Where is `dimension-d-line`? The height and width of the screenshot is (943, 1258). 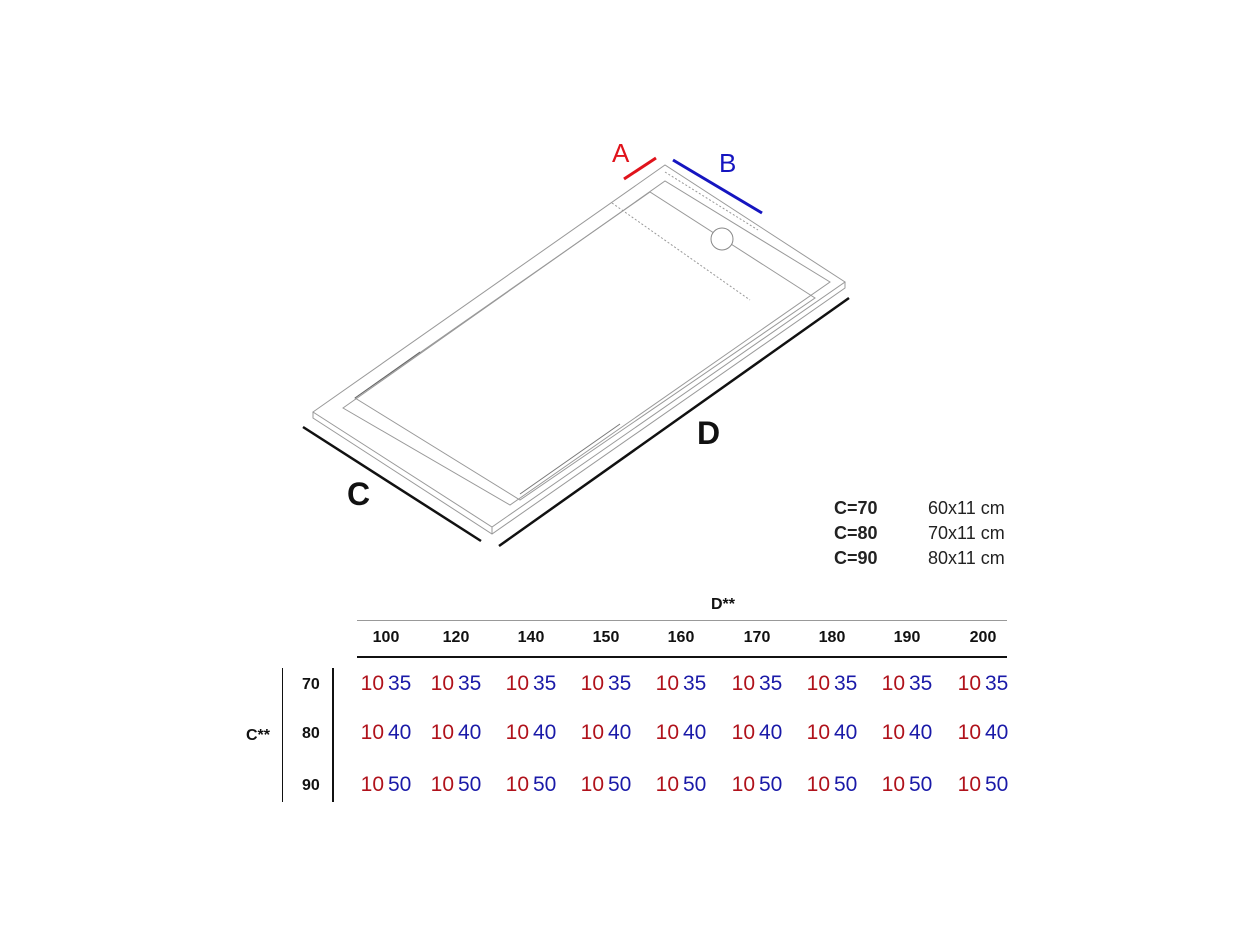
dimension-d-line is located at coordinates (674, 422).